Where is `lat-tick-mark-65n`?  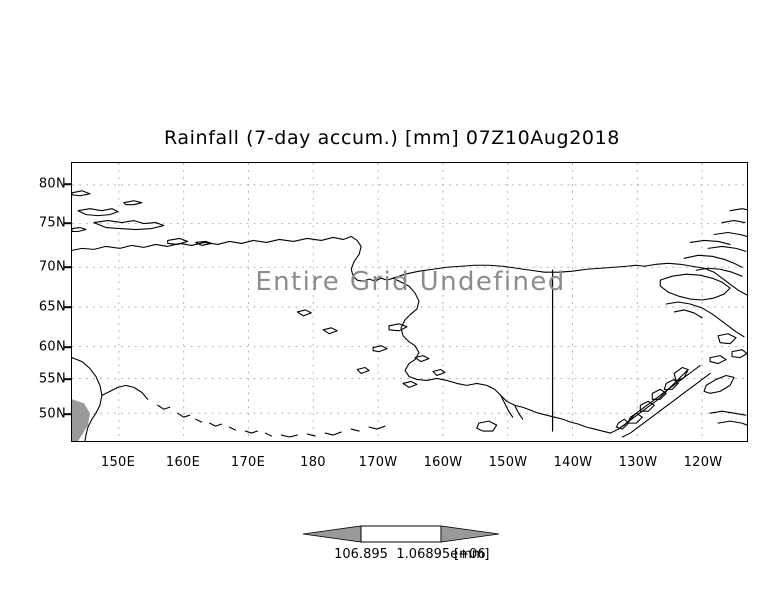 lat-tick-mark-65n is located at coordinates (67, 307).